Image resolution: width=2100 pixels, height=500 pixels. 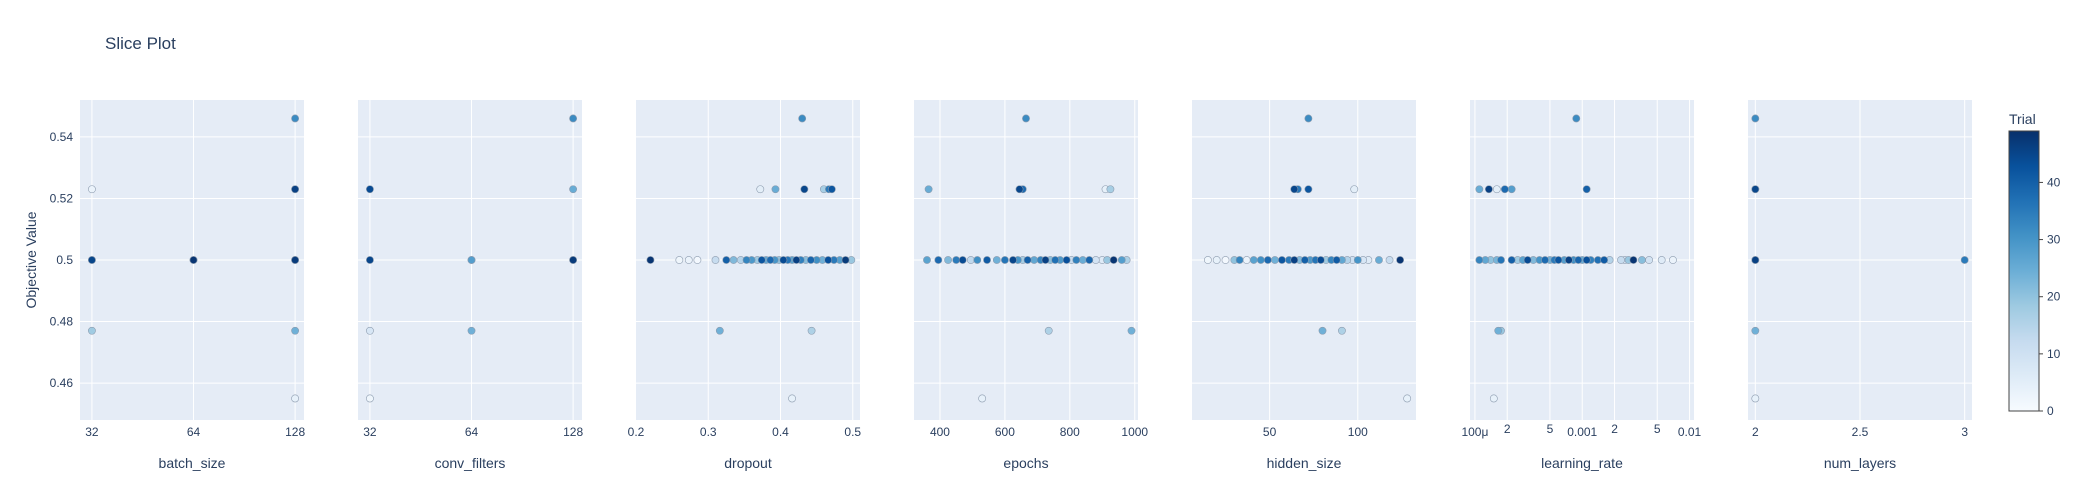 I want to click on x-axis-label: batch_size, so click(x=192, y=463).